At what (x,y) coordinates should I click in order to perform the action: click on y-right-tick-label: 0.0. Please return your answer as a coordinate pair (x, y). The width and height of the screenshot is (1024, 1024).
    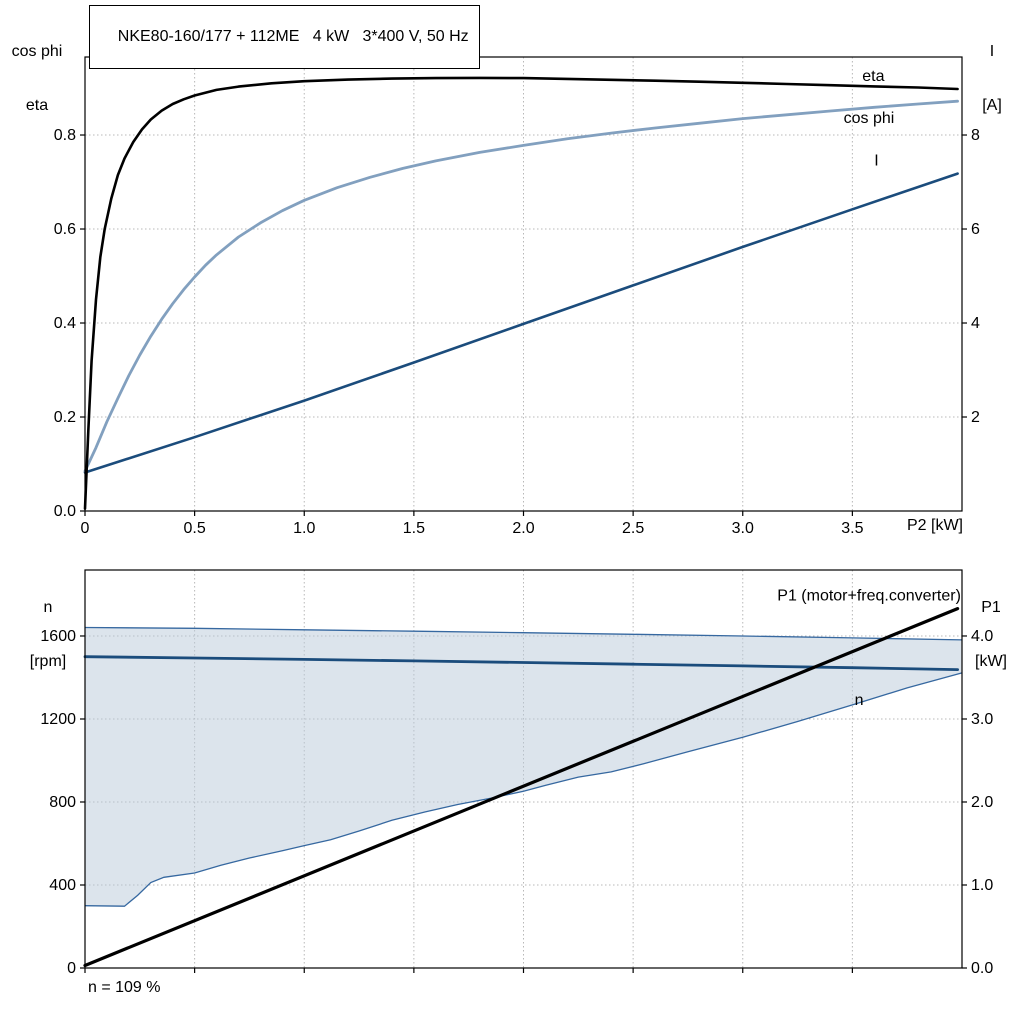
    Looking at the image, I should click on (982, 968).